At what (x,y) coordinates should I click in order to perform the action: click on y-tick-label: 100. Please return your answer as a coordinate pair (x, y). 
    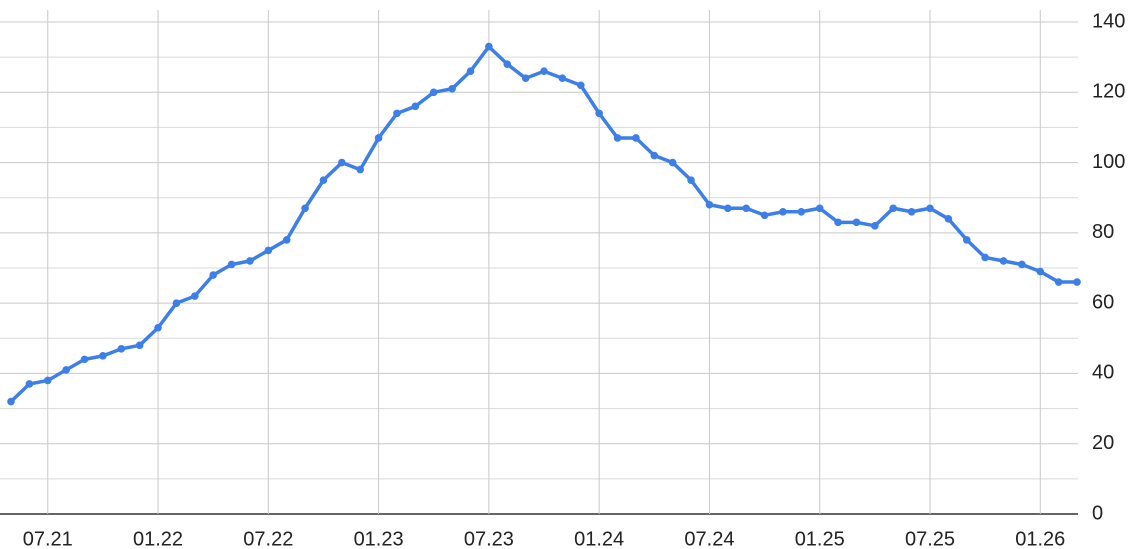
    Looking at the image, I should click on (1108, 162).